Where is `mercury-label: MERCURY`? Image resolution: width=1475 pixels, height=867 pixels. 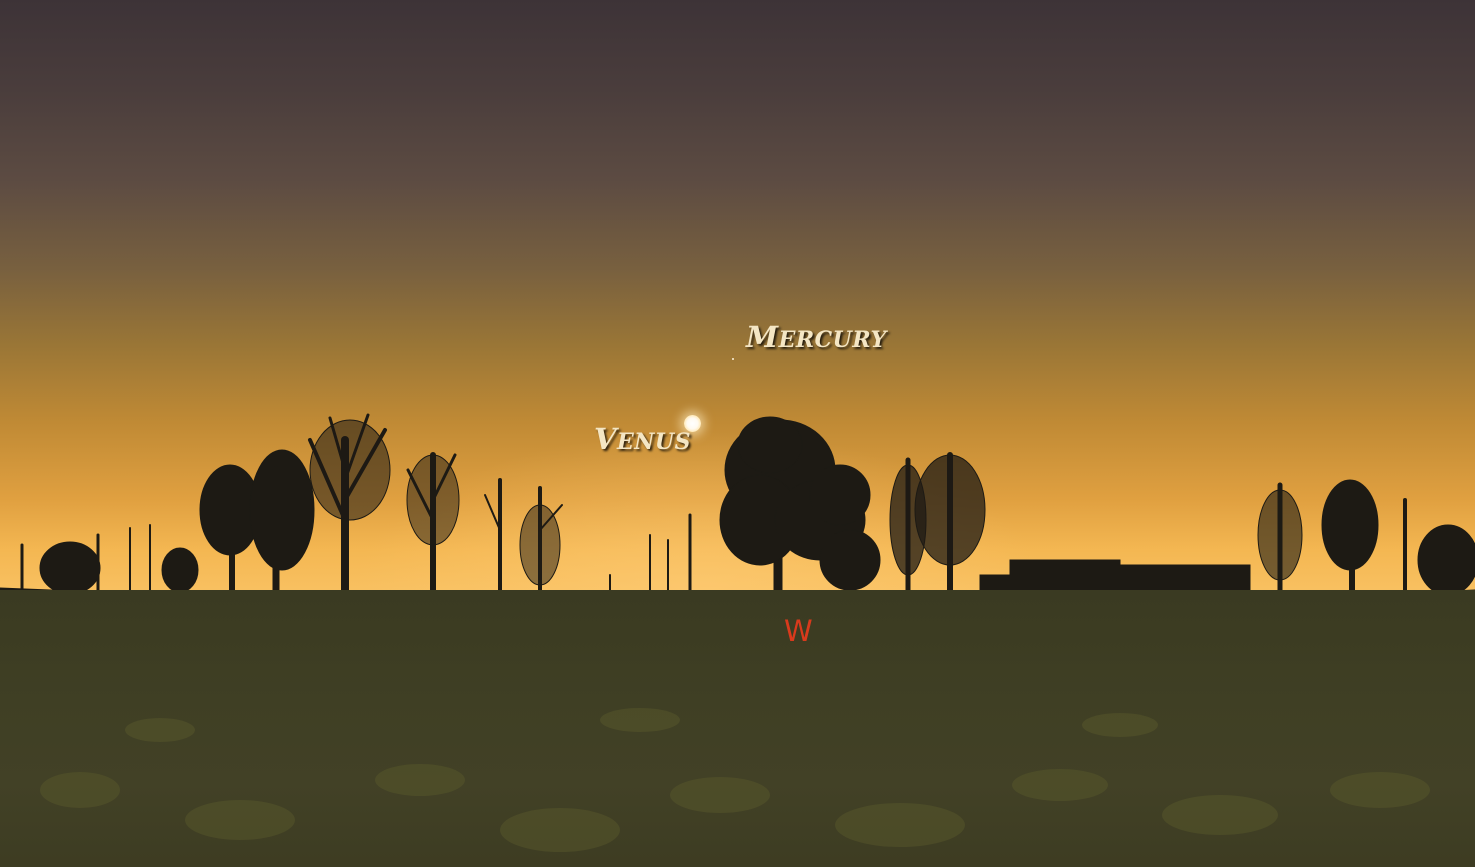
mercury-label: MERCURY is located at coordinates (816, 337).